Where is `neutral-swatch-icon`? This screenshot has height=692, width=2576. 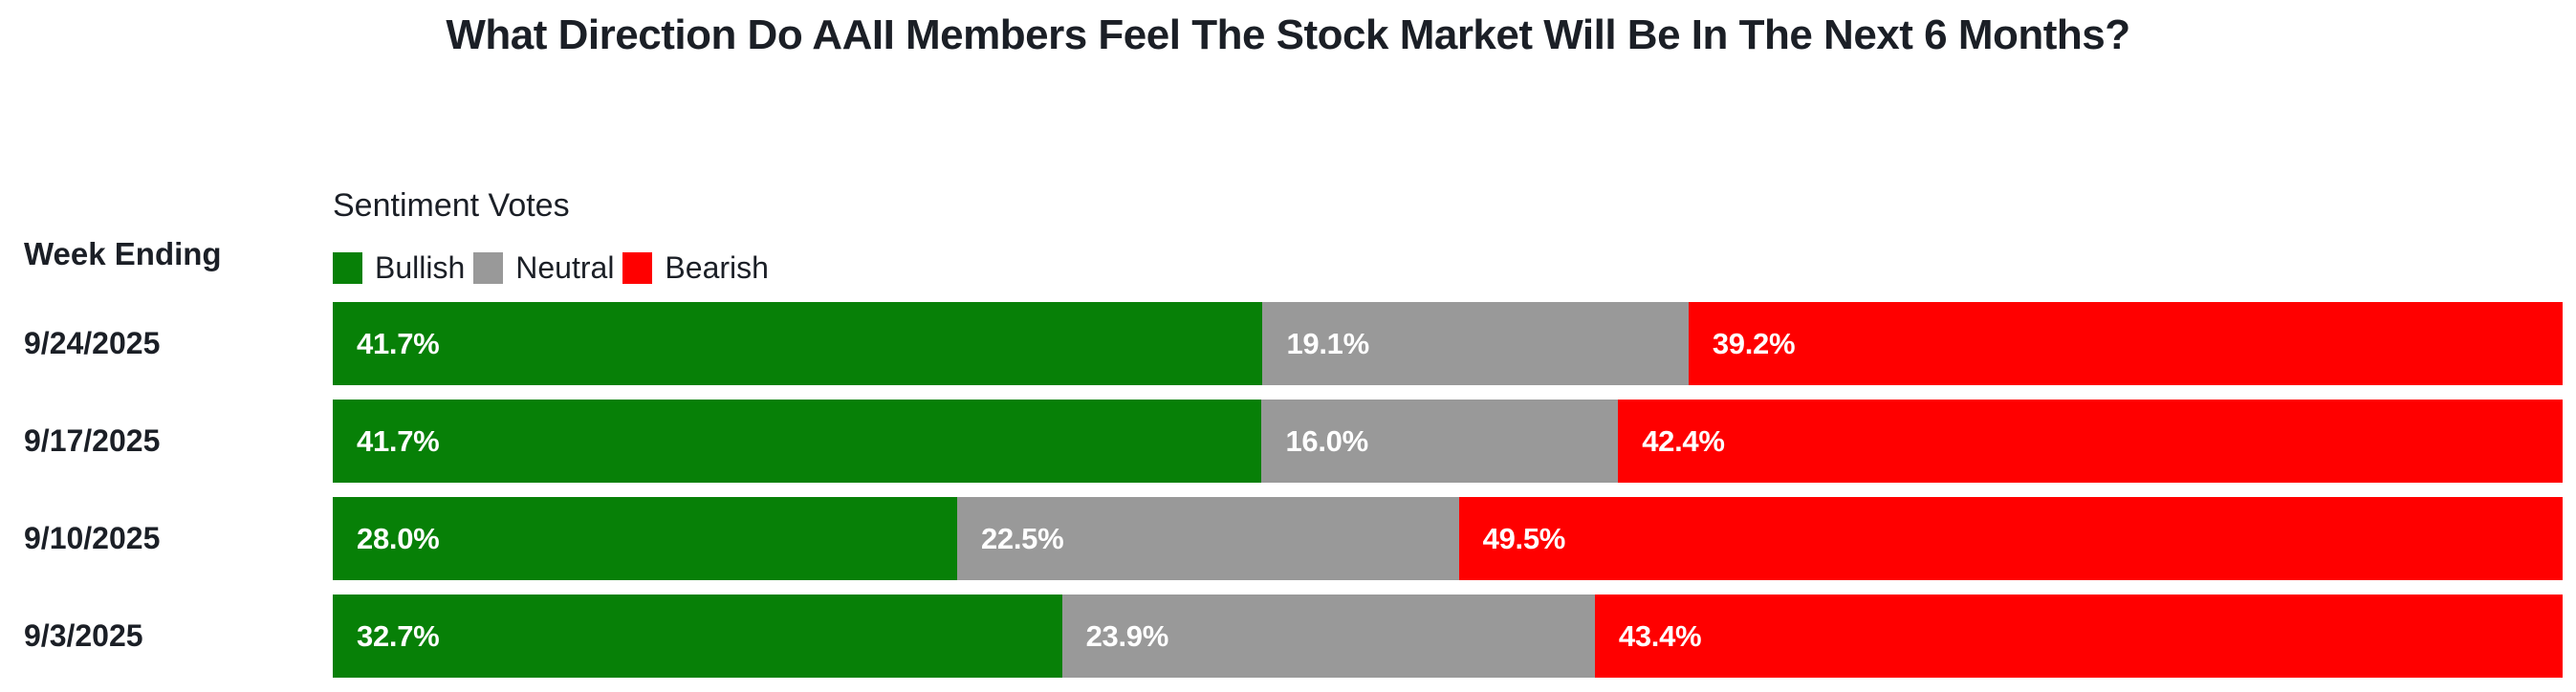
neutral-swatch-icon is located at coordinates (488, 268).